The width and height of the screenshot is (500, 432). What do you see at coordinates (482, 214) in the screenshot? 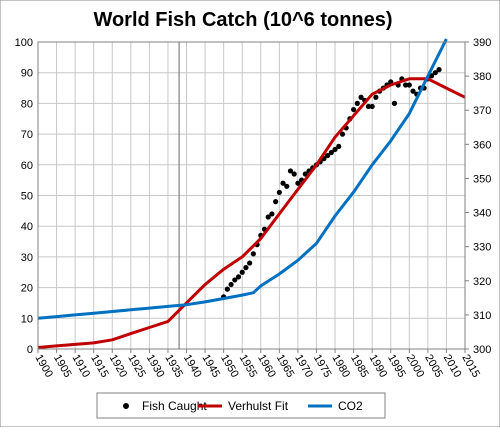
I see `y2-tick-label: 340` at bounding box center [482, 214].